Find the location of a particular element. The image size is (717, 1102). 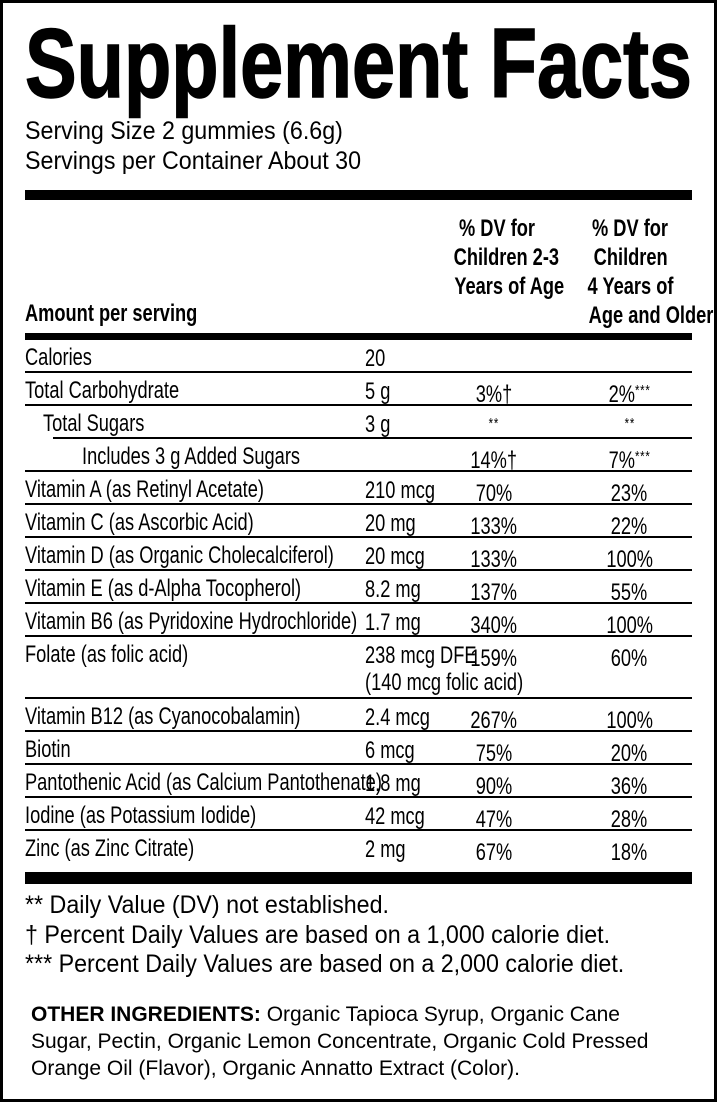

dv1-header-line: Years of Age is located at coordinates (509, 286).